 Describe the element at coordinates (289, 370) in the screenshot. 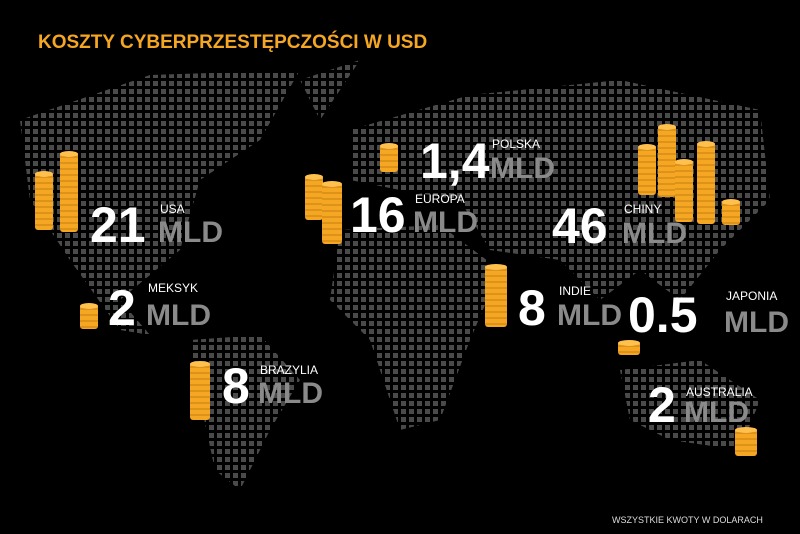

I see `region-label: BRAZYLIA` at that location.